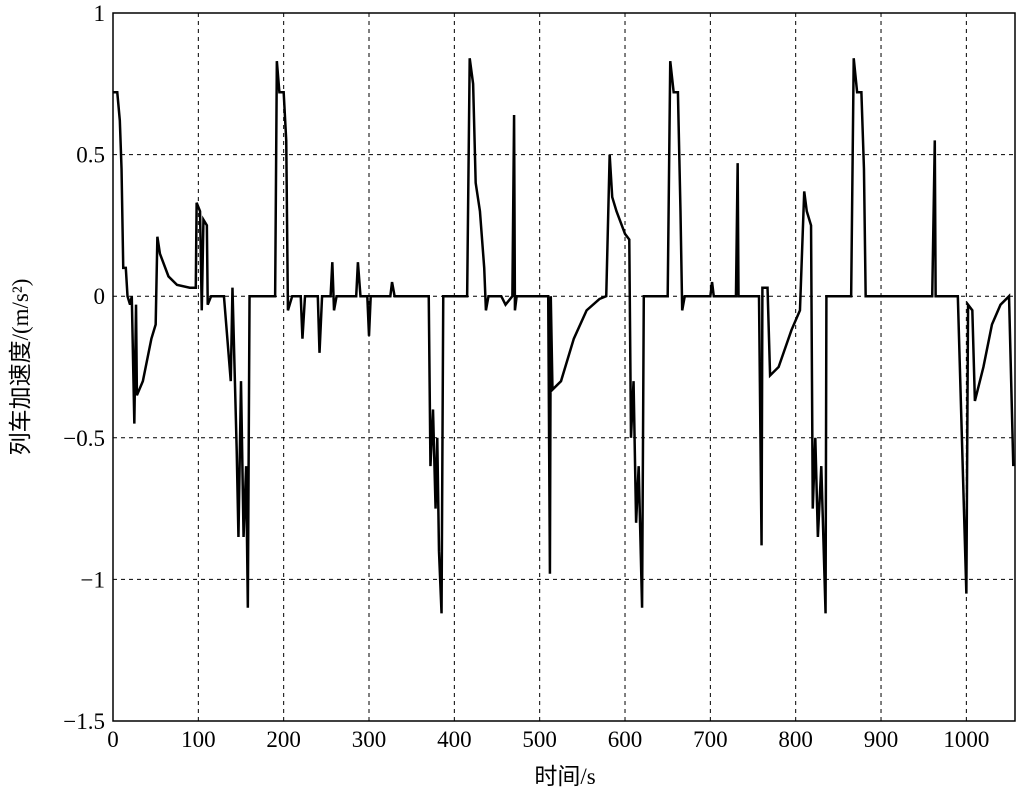 Image resolution: width=1017 pixels, height=797 pixels. I want to click on y-tick-label: 0.5, so click(90, 155).